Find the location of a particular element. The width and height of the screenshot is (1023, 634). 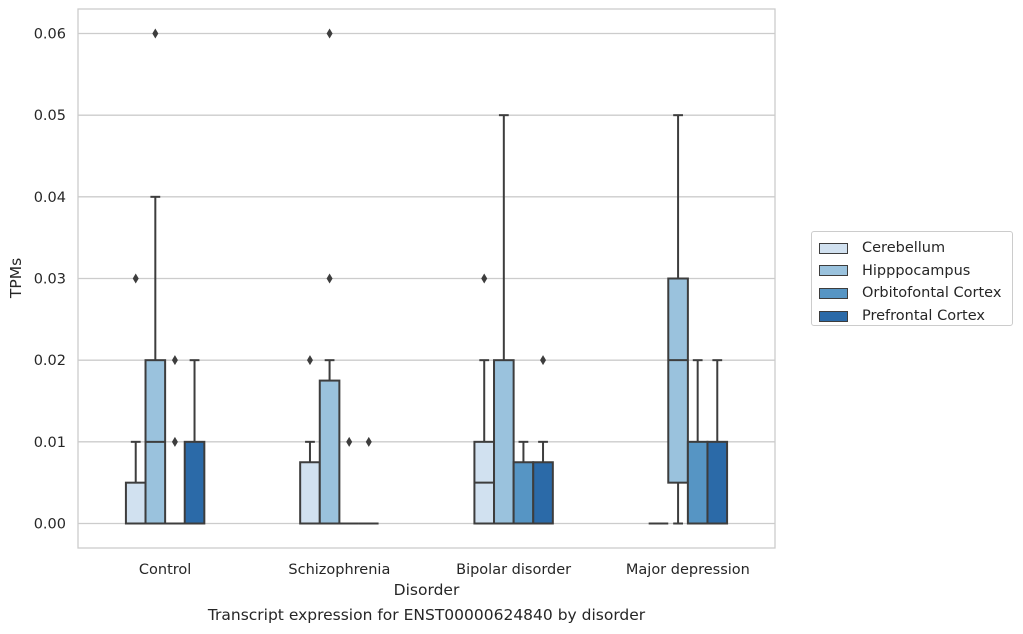

legend-label: Prefrontal Cortex is located at coordinates (923, 316).